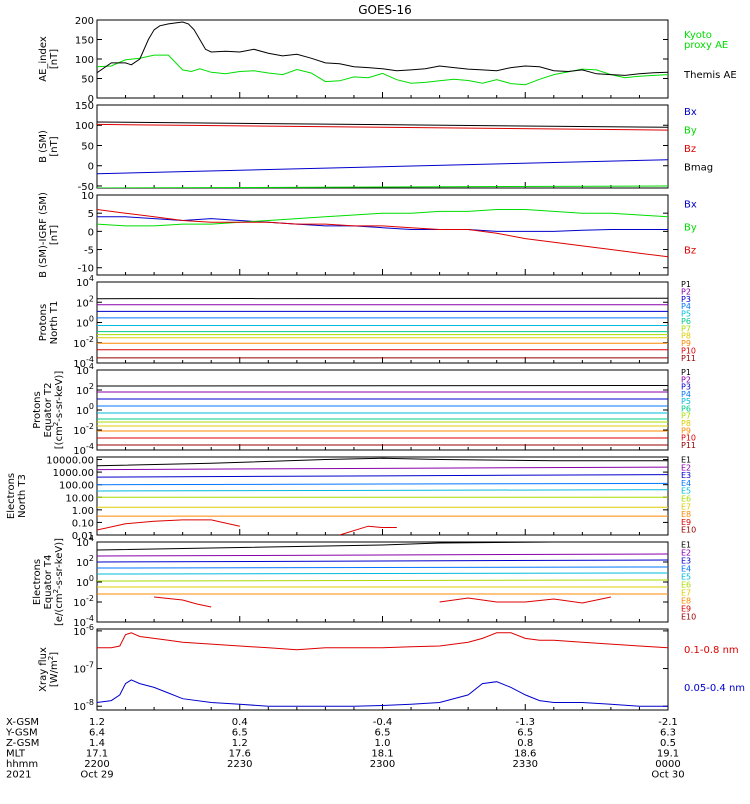 This screenshot has height=804, width=750. Describe the element at coordinates (382, 218) in the screenshot. I see `series-line-by` at that location.